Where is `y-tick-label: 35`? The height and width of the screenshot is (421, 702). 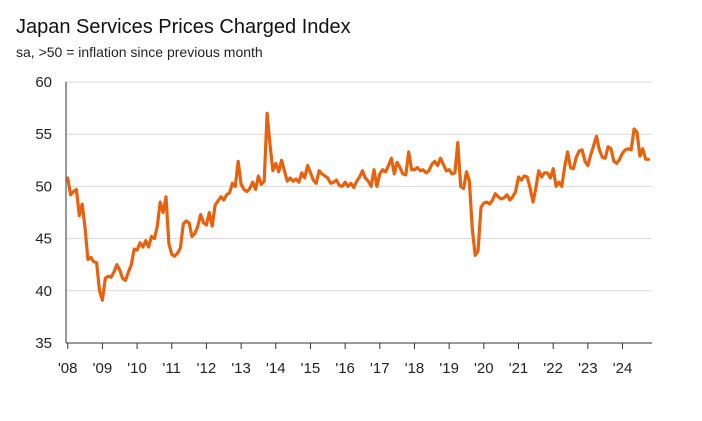 y-tick-label: 35 is located at coordinates (43, 343).